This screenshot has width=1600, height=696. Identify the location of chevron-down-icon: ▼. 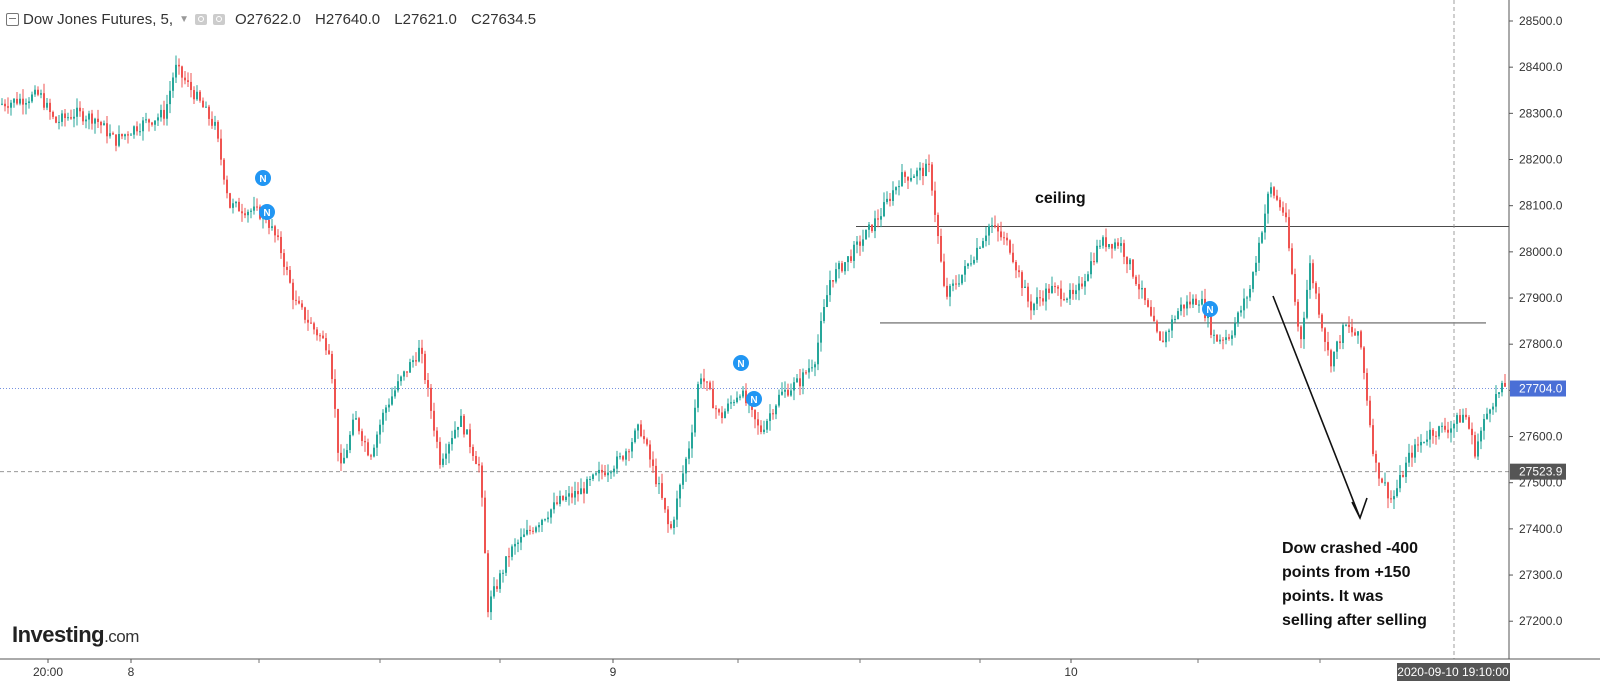
(184, 19).